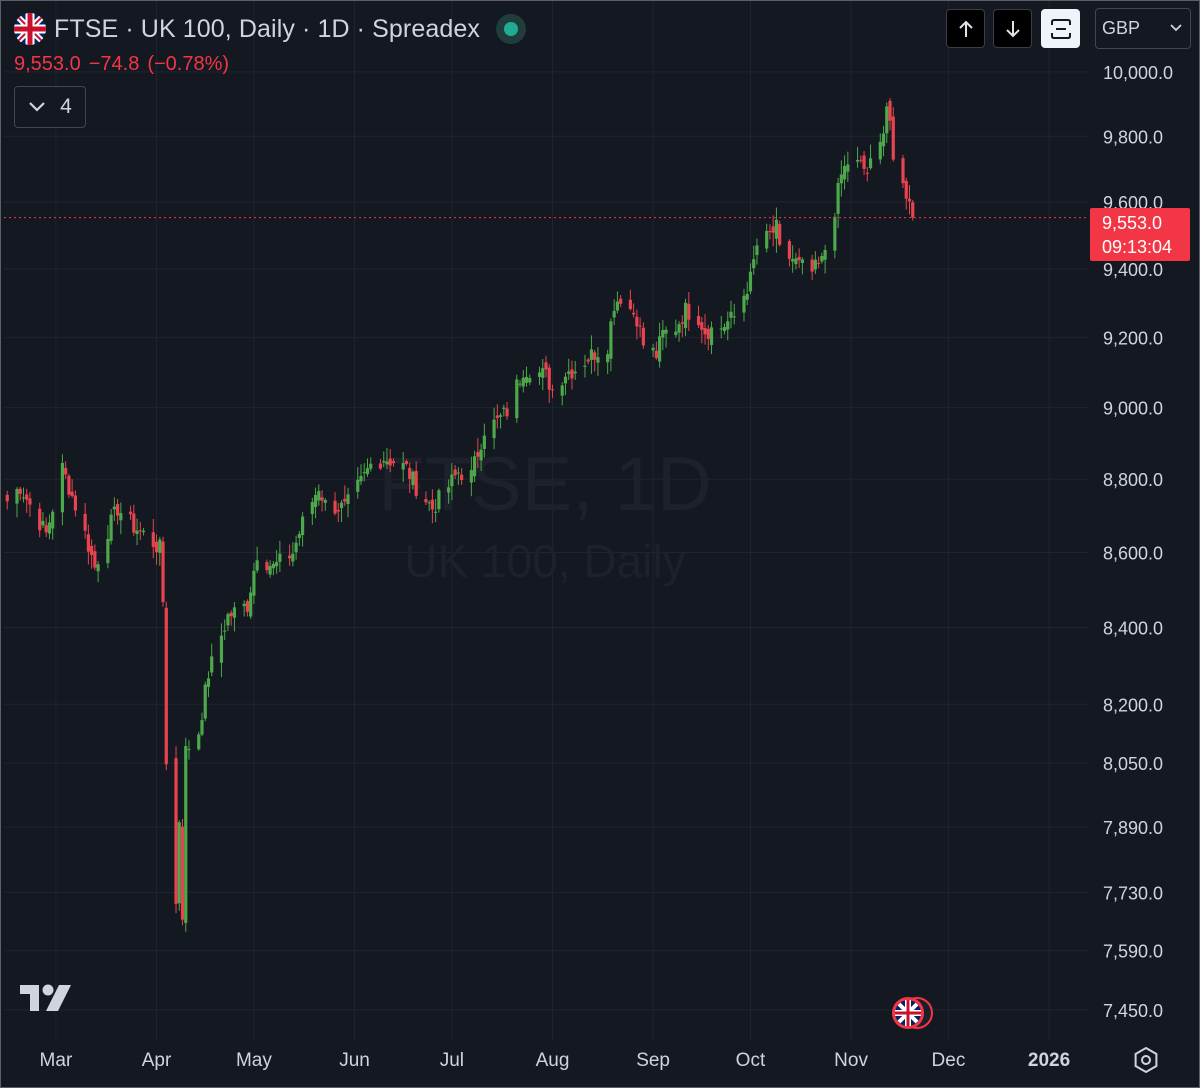  I want to click on x-tick-label: Dec, so click(949, 1060).